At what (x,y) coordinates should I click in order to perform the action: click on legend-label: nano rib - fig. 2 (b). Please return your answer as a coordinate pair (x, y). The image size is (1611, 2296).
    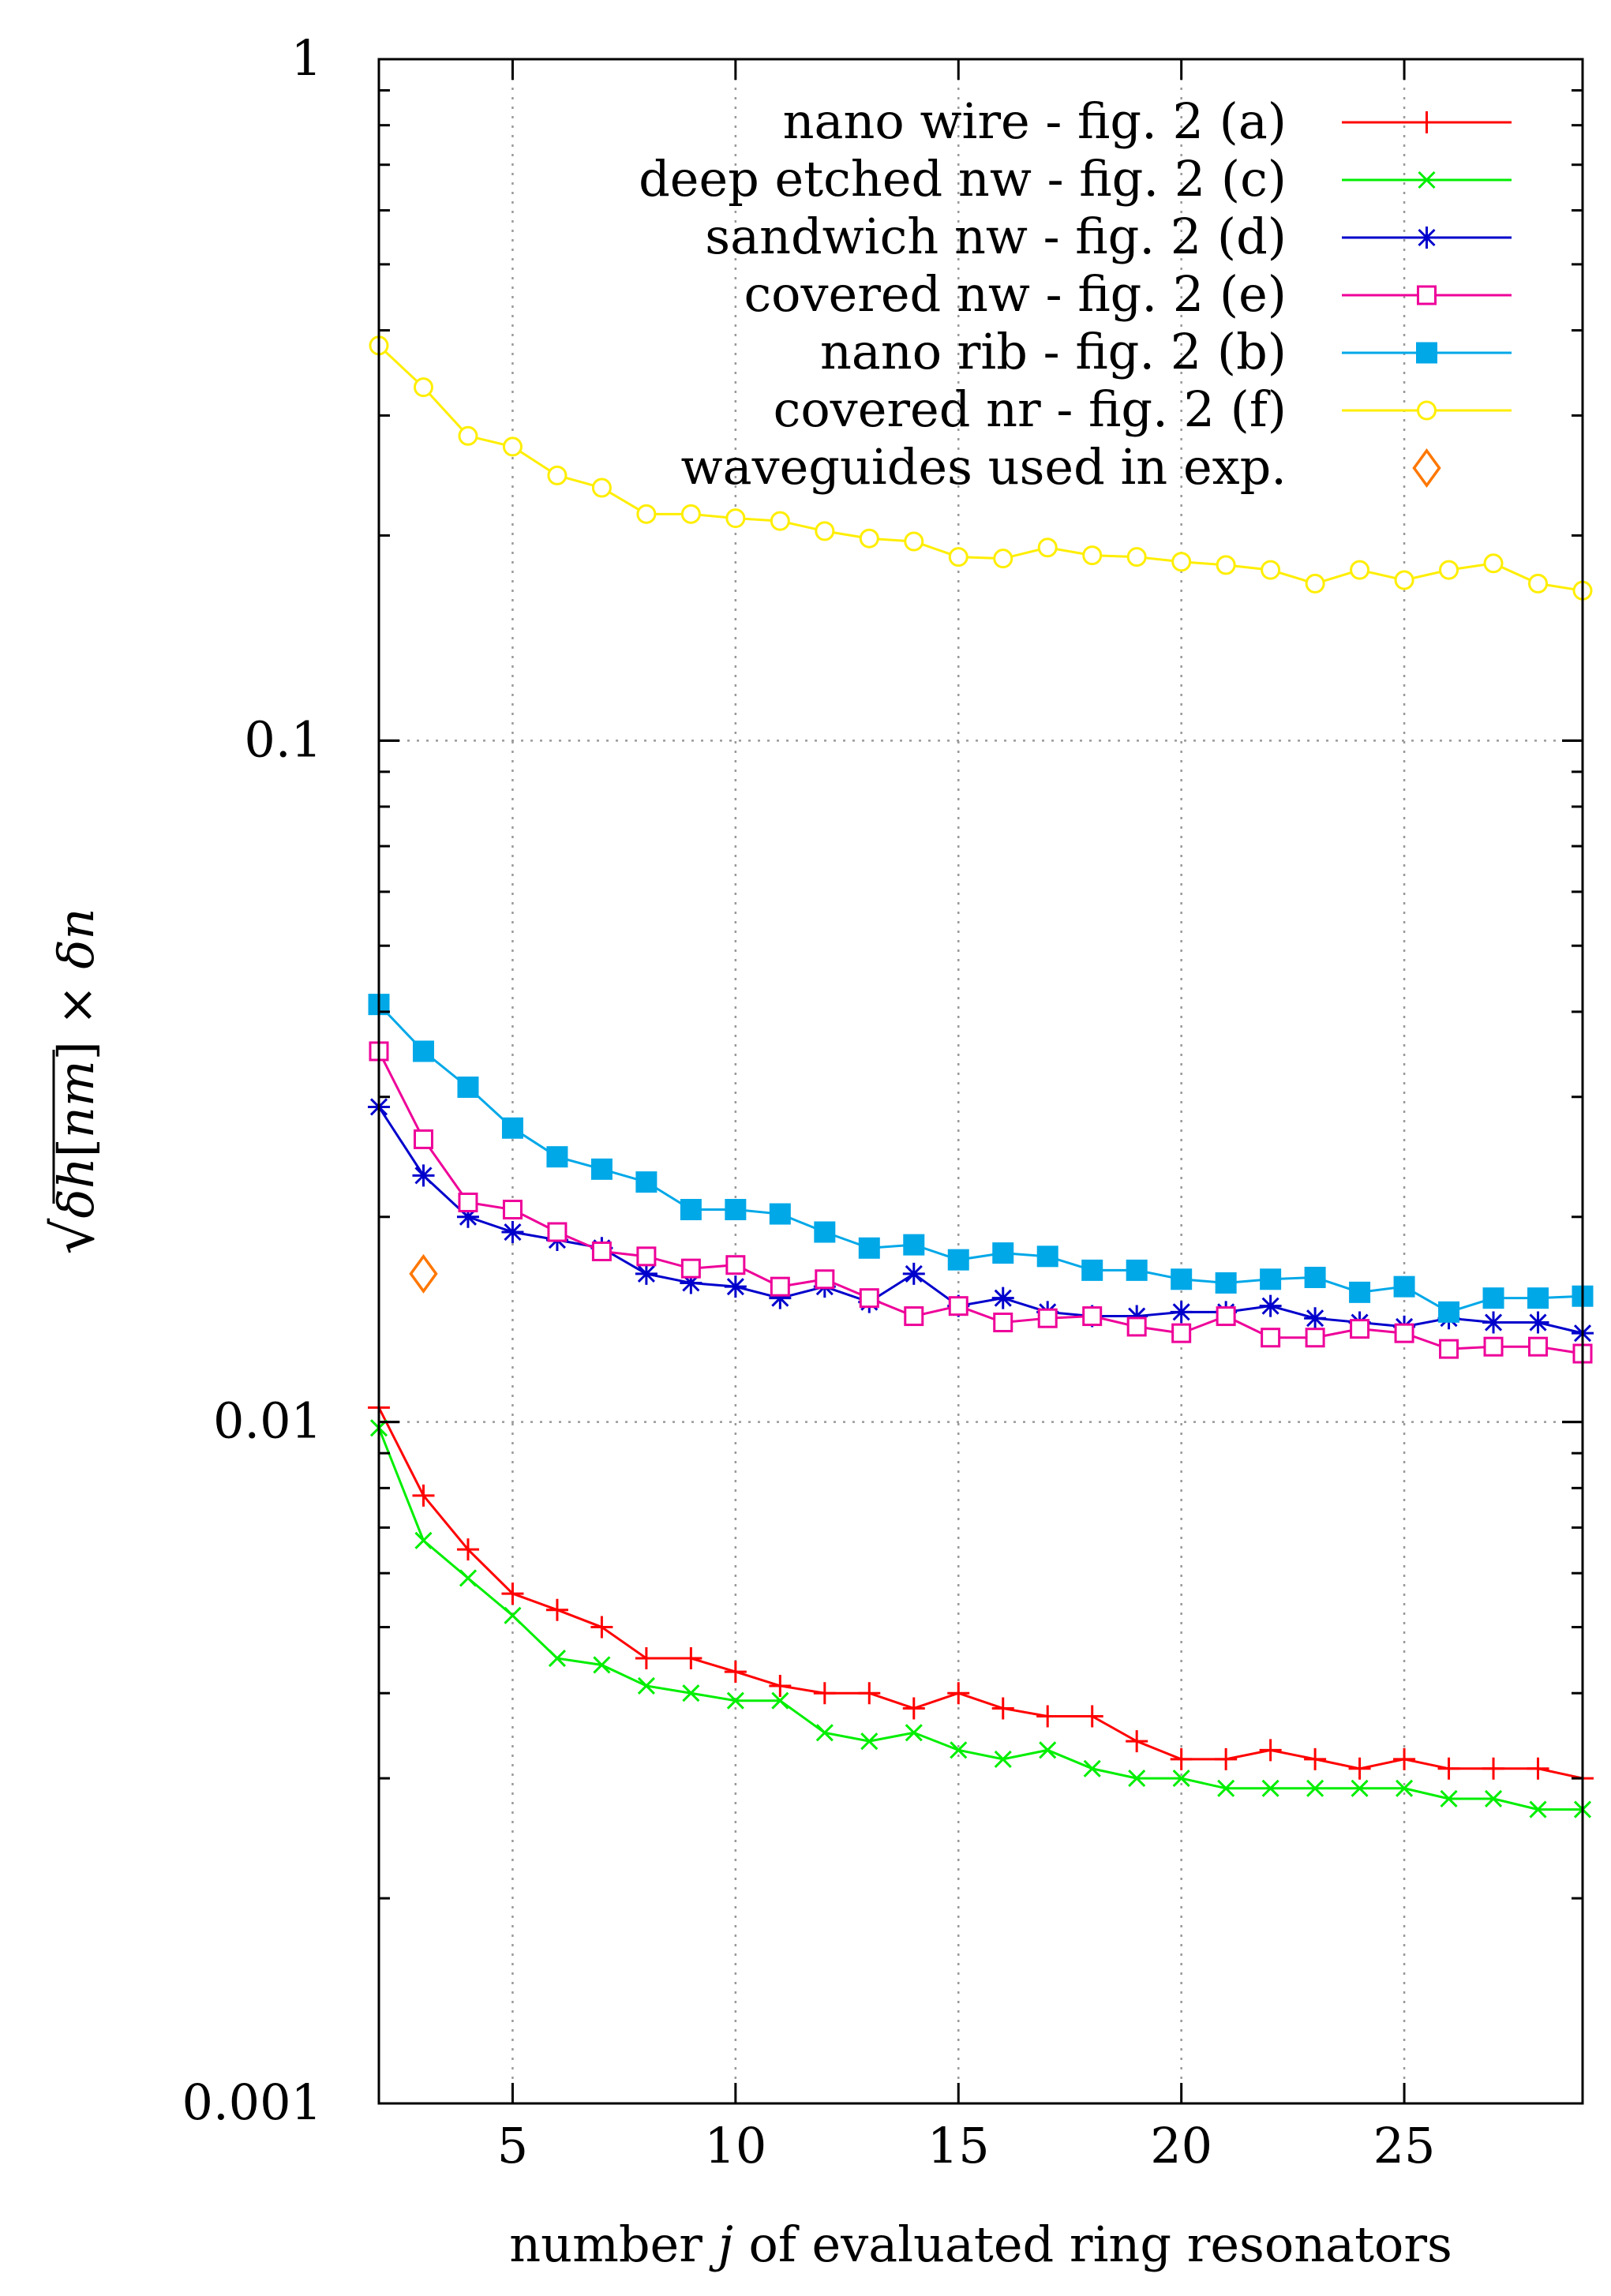
    Looking at the image, I should click on (1053, 351).